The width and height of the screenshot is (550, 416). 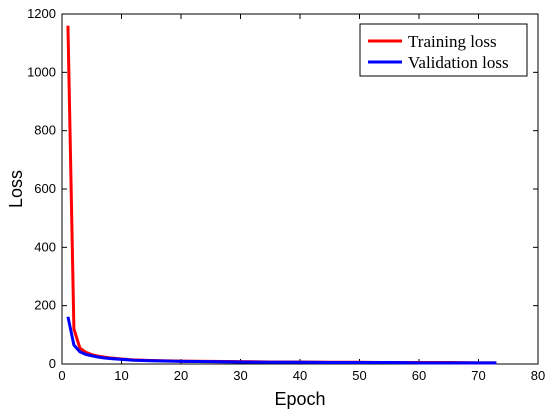 I want to click on x-tick-label: 40, so click(x=300, y=375).